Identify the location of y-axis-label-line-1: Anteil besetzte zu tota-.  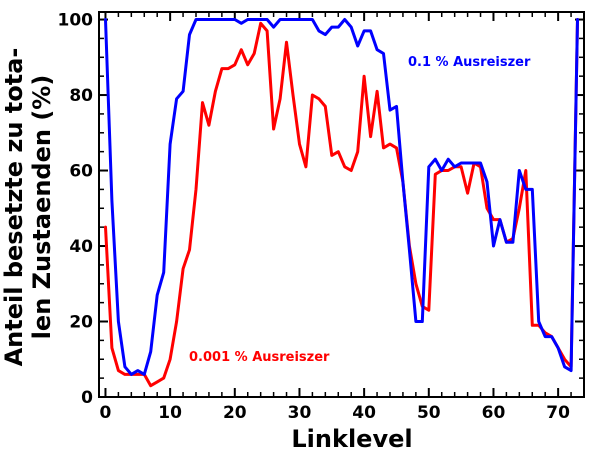
(14, 207).